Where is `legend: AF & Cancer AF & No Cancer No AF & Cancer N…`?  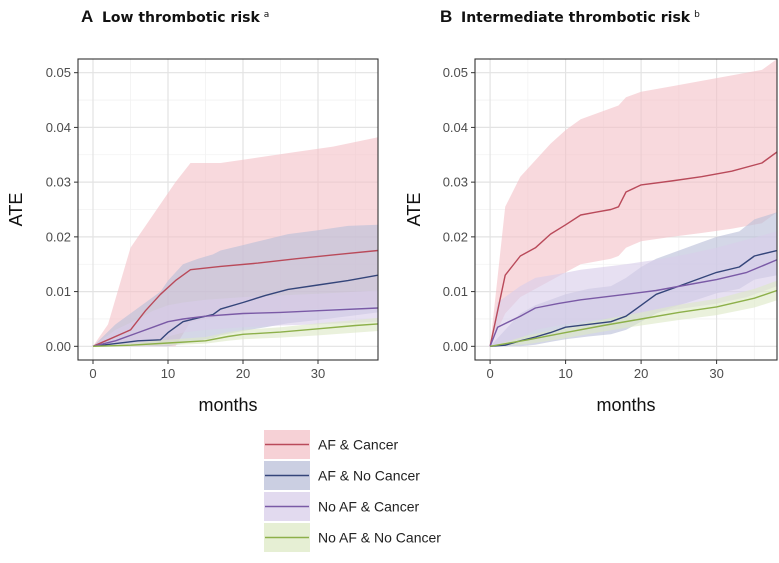 legend: AF & Cancer AF & No Cancer No AF & Cancer N… is located at coordinates (352, 491).